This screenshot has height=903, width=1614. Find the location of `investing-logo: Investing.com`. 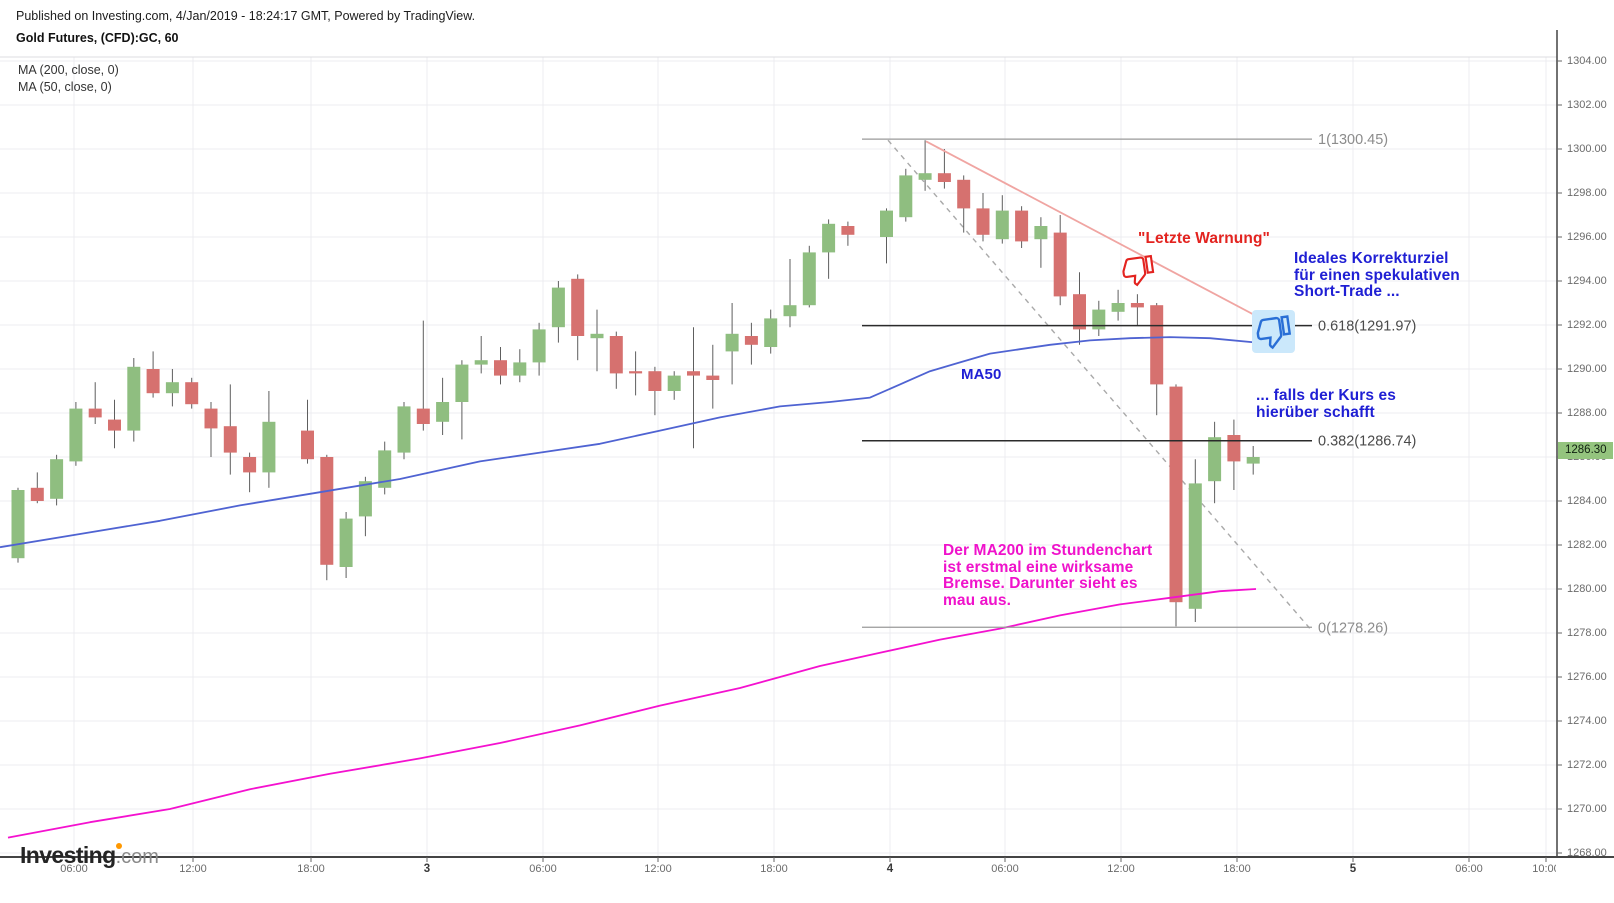

investing-logo: Investing.com is located at coordinates (89, 855).